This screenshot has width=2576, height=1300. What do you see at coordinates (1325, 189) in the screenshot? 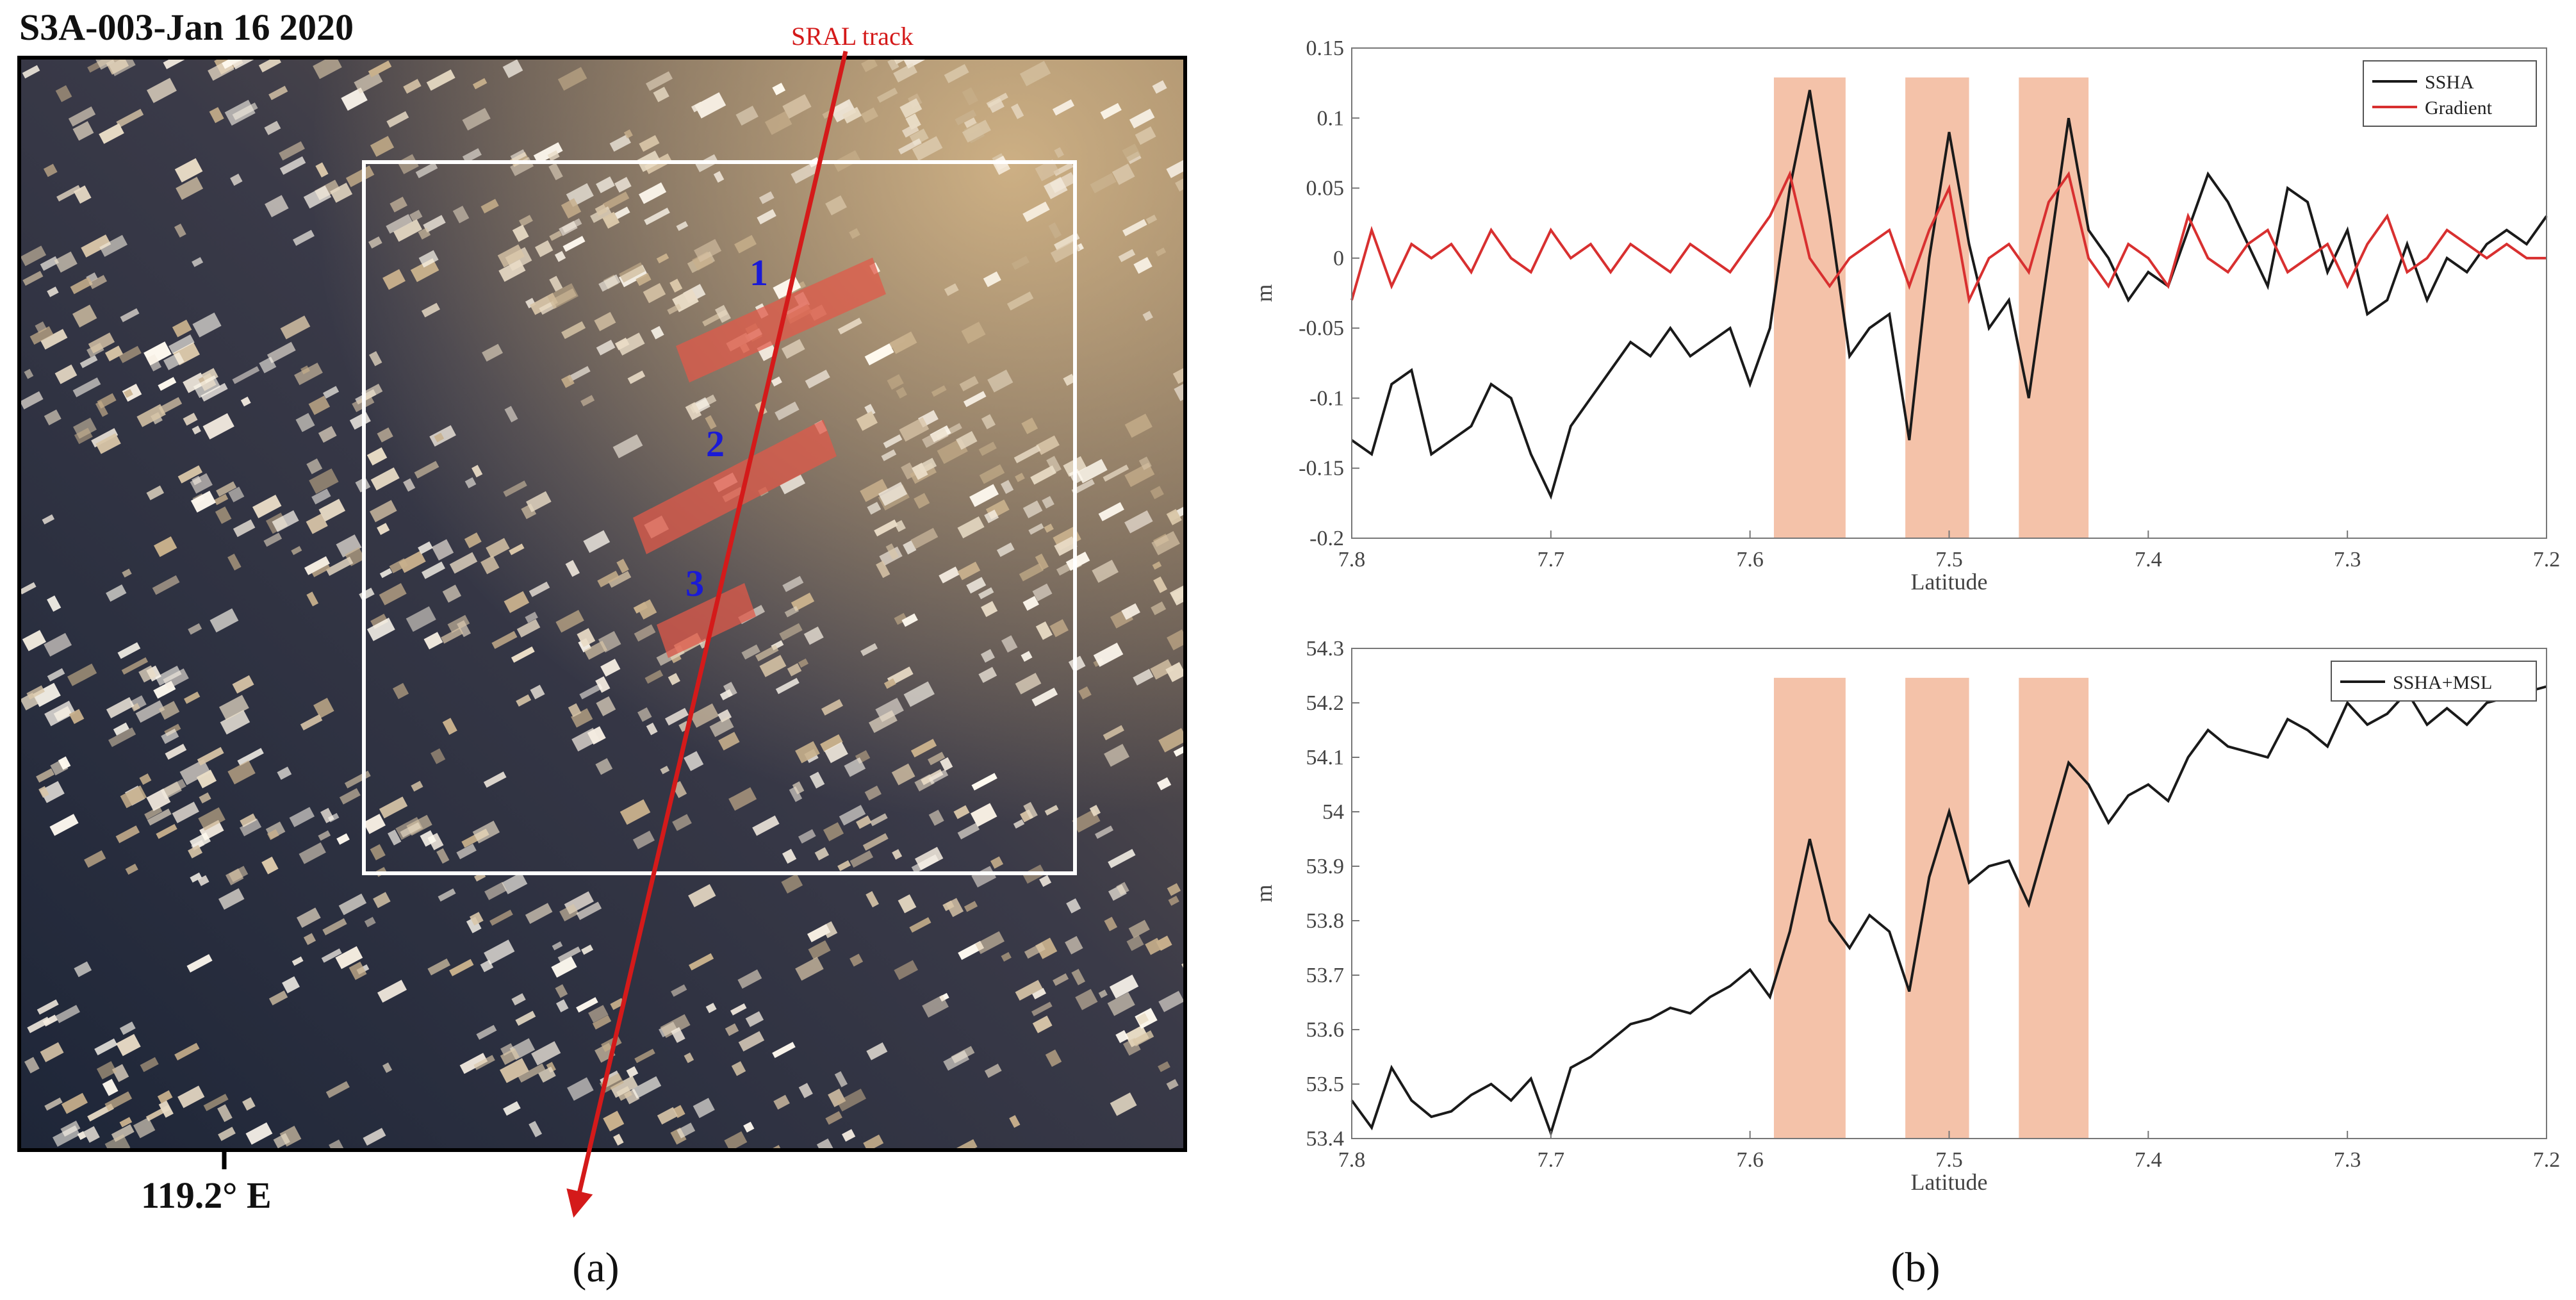
I see `y-tick-label: 0.05` at bounding box center [1325, 189].